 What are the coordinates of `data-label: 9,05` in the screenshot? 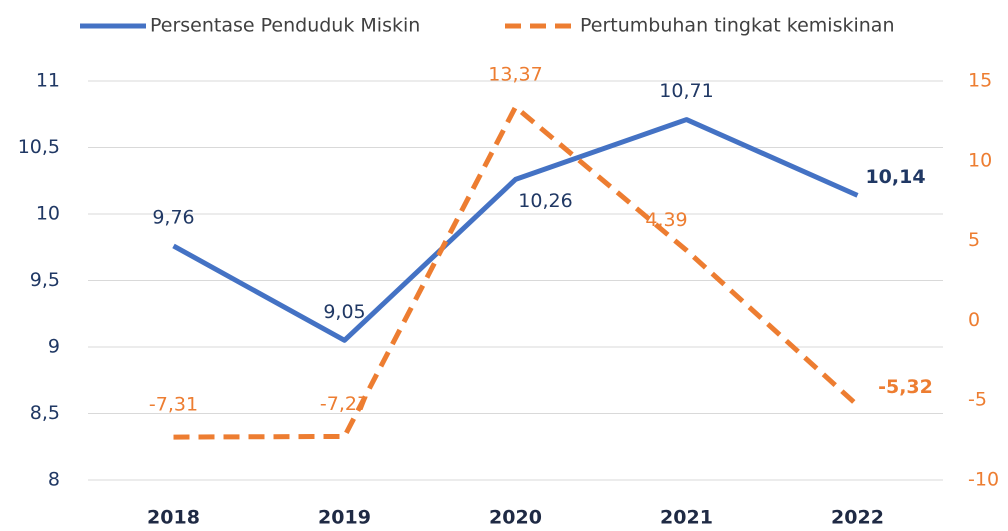 It's located at (344, 312).